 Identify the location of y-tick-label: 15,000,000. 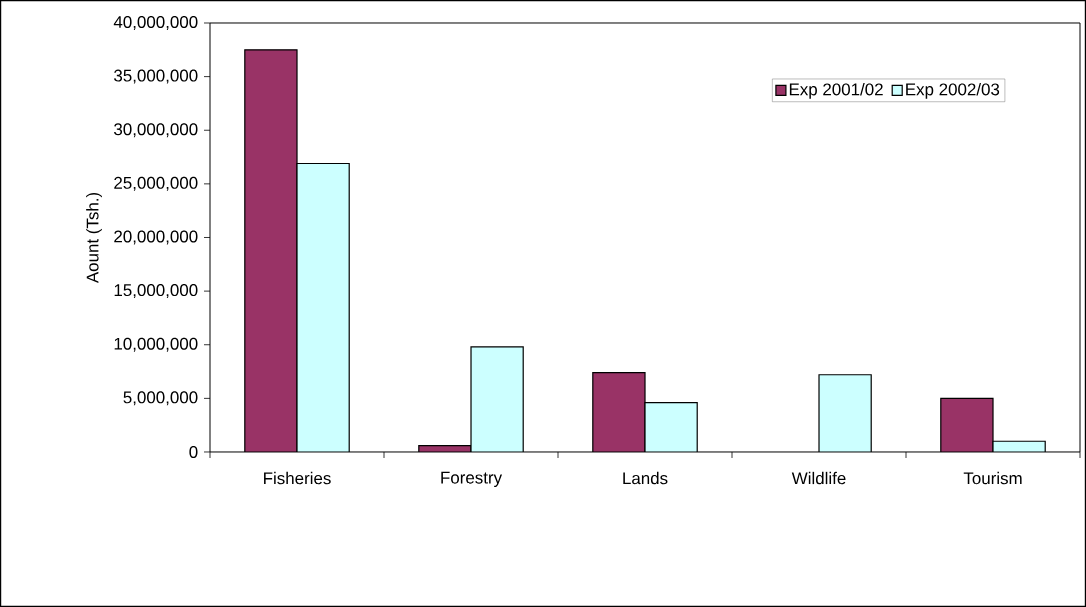
(156, 291).